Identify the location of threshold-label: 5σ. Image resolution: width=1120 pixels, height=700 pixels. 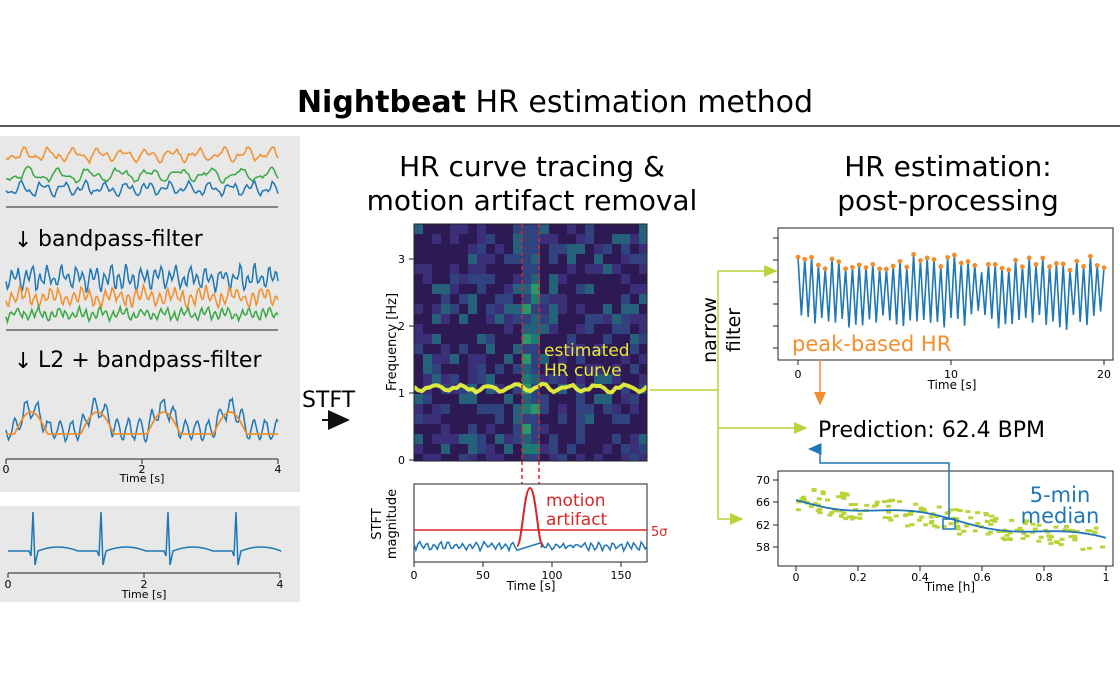
(659, 532).